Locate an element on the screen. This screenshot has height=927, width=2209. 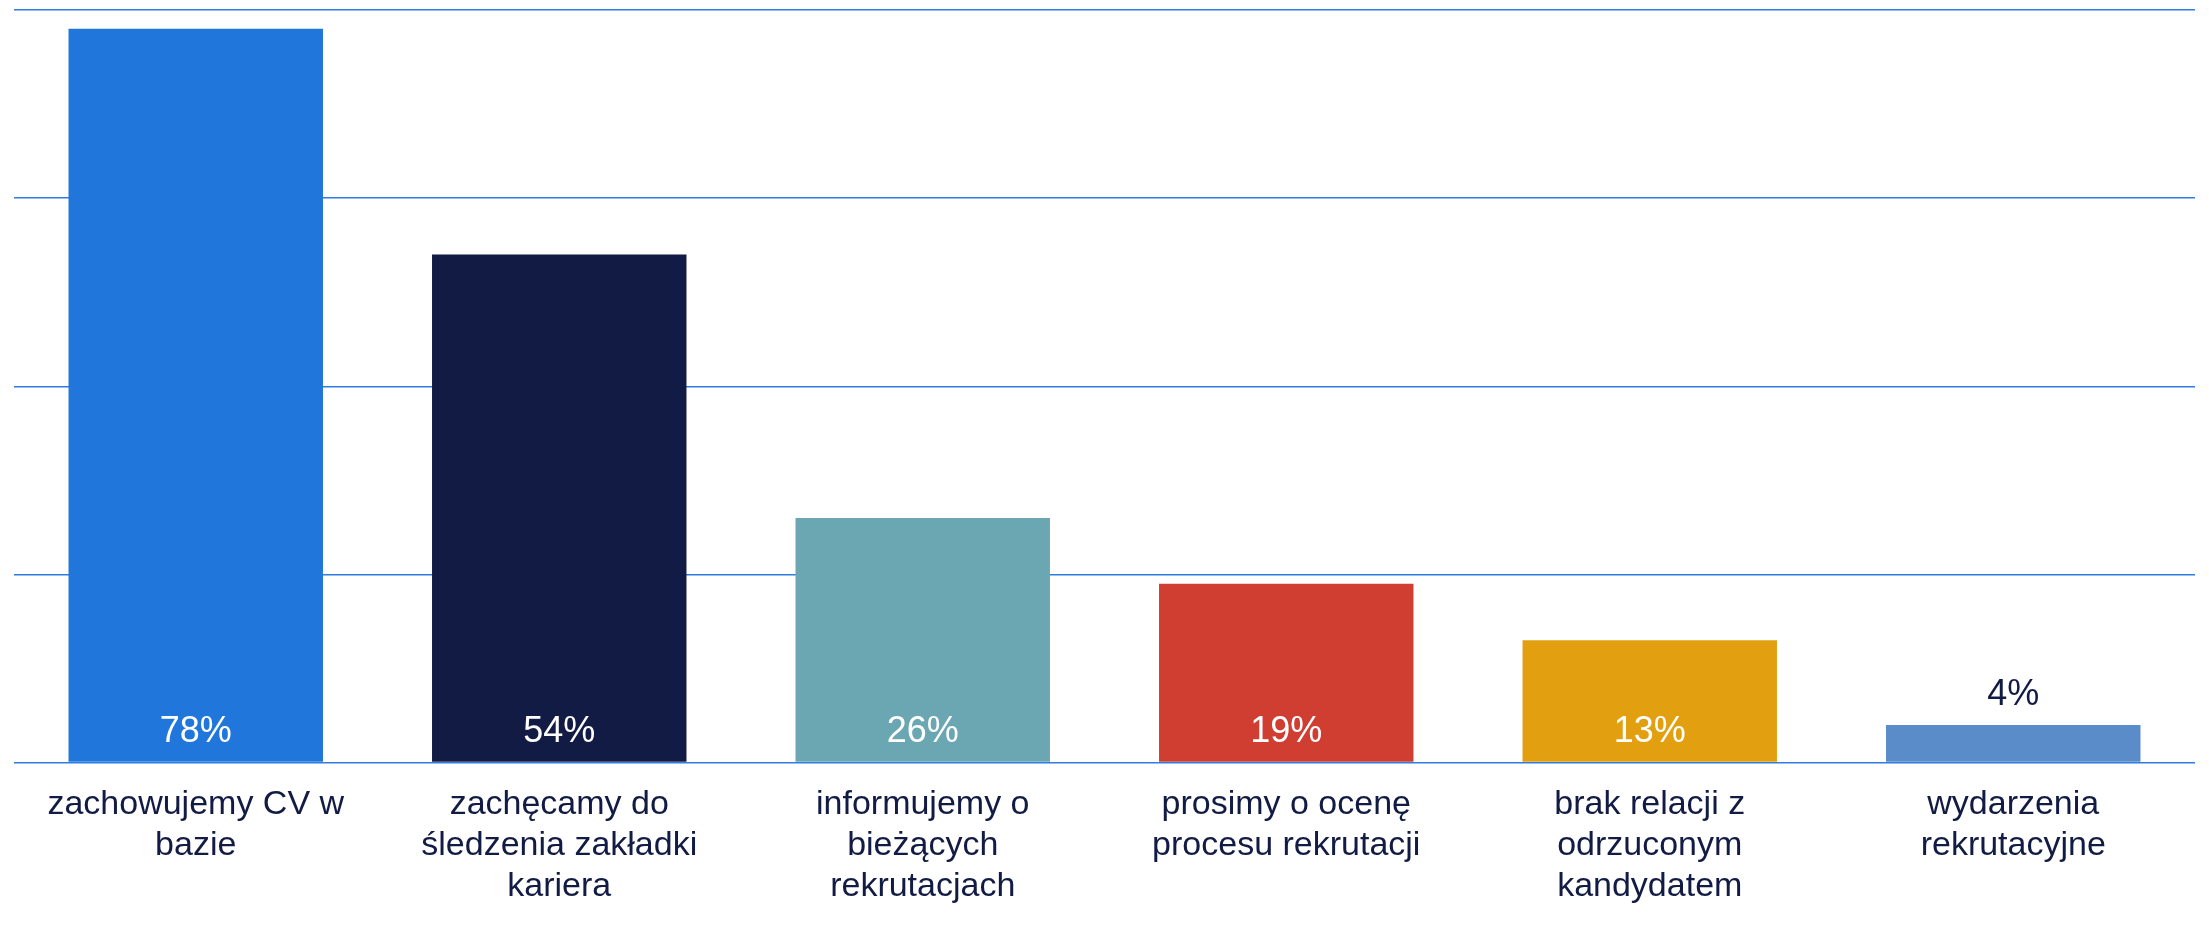
data-label: 4% is located at coordinates (2013, 692).